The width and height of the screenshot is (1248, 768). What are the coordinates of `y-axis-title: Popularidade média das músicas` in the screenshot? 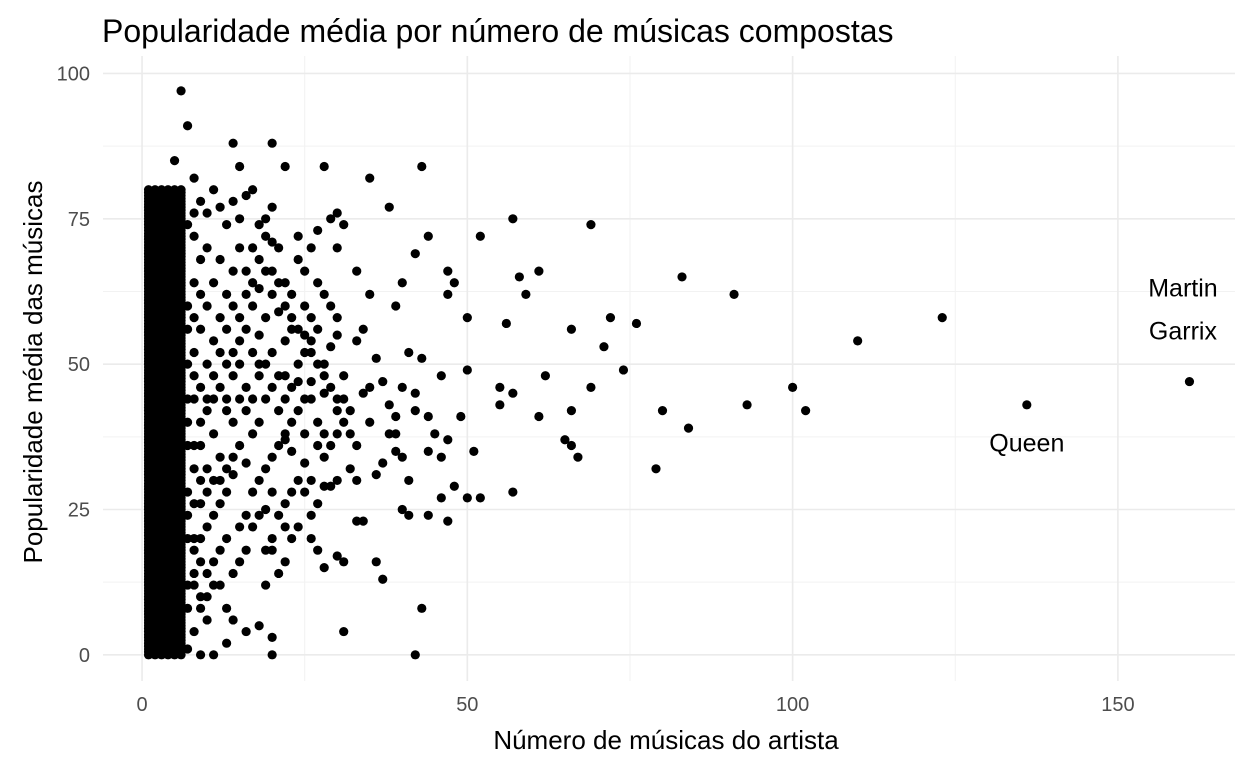 It's located at (33, 372).